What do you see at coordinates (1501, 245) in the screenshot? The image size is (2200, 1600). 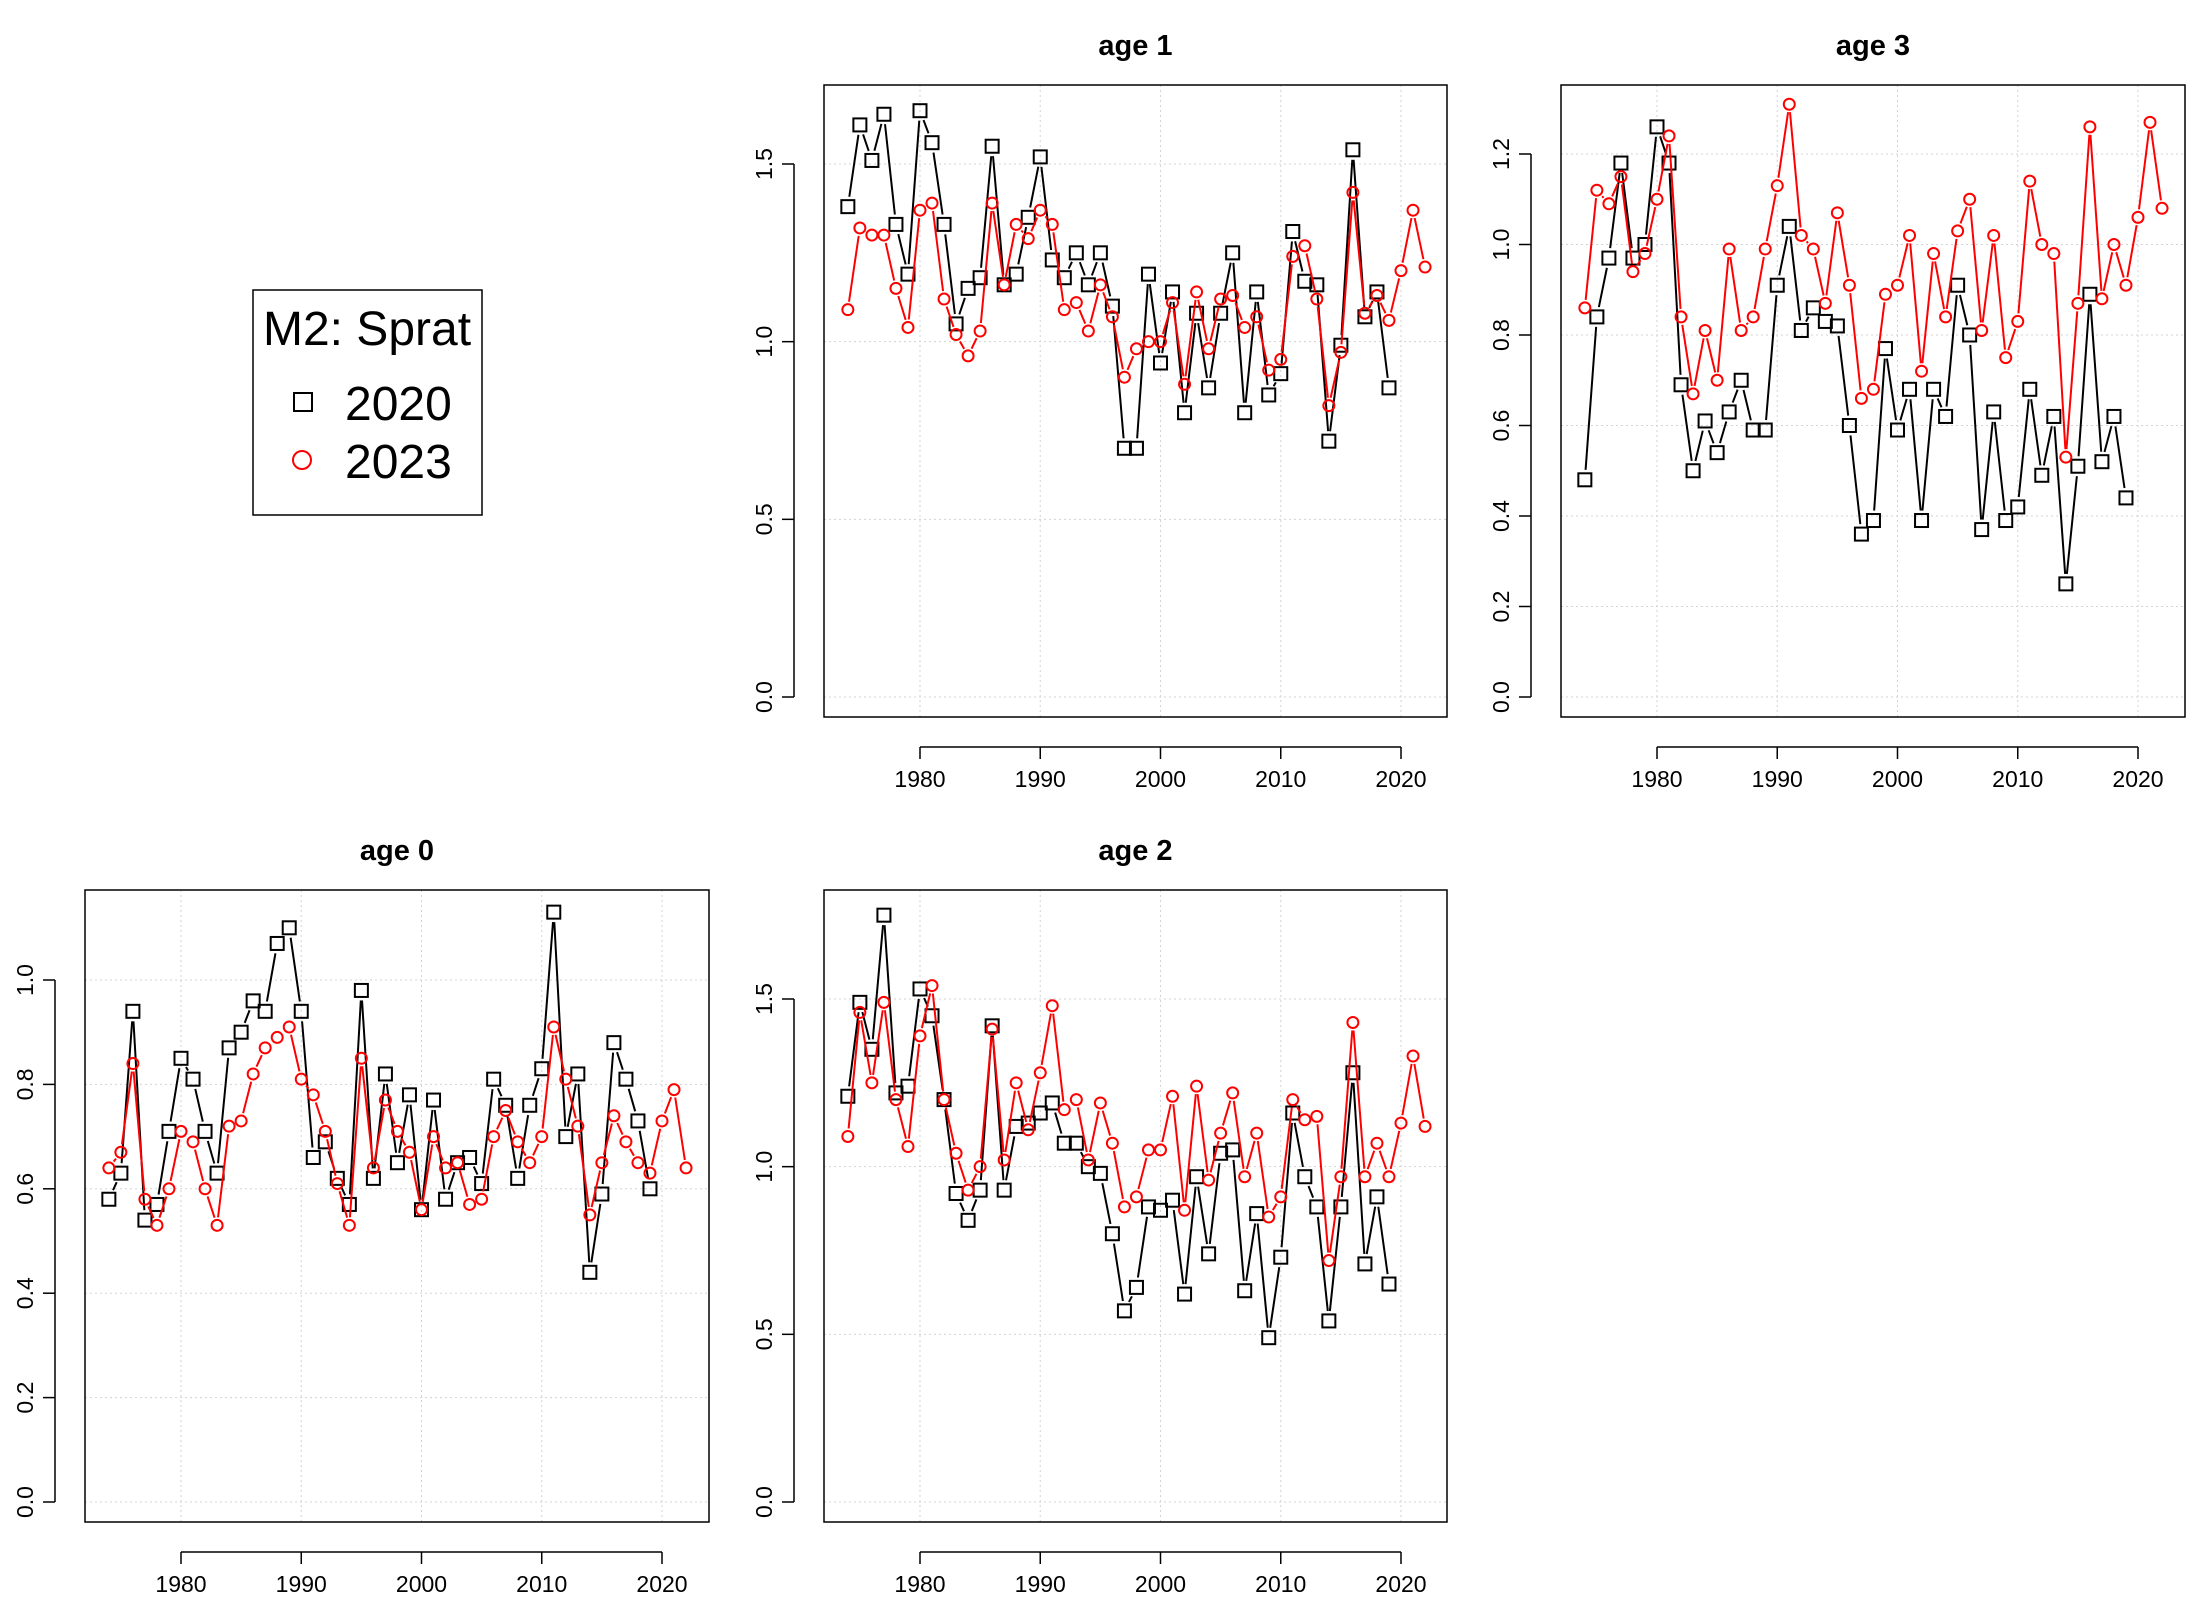 I see `y-tick-label: 1.0` at bounding box center [1501, 245].